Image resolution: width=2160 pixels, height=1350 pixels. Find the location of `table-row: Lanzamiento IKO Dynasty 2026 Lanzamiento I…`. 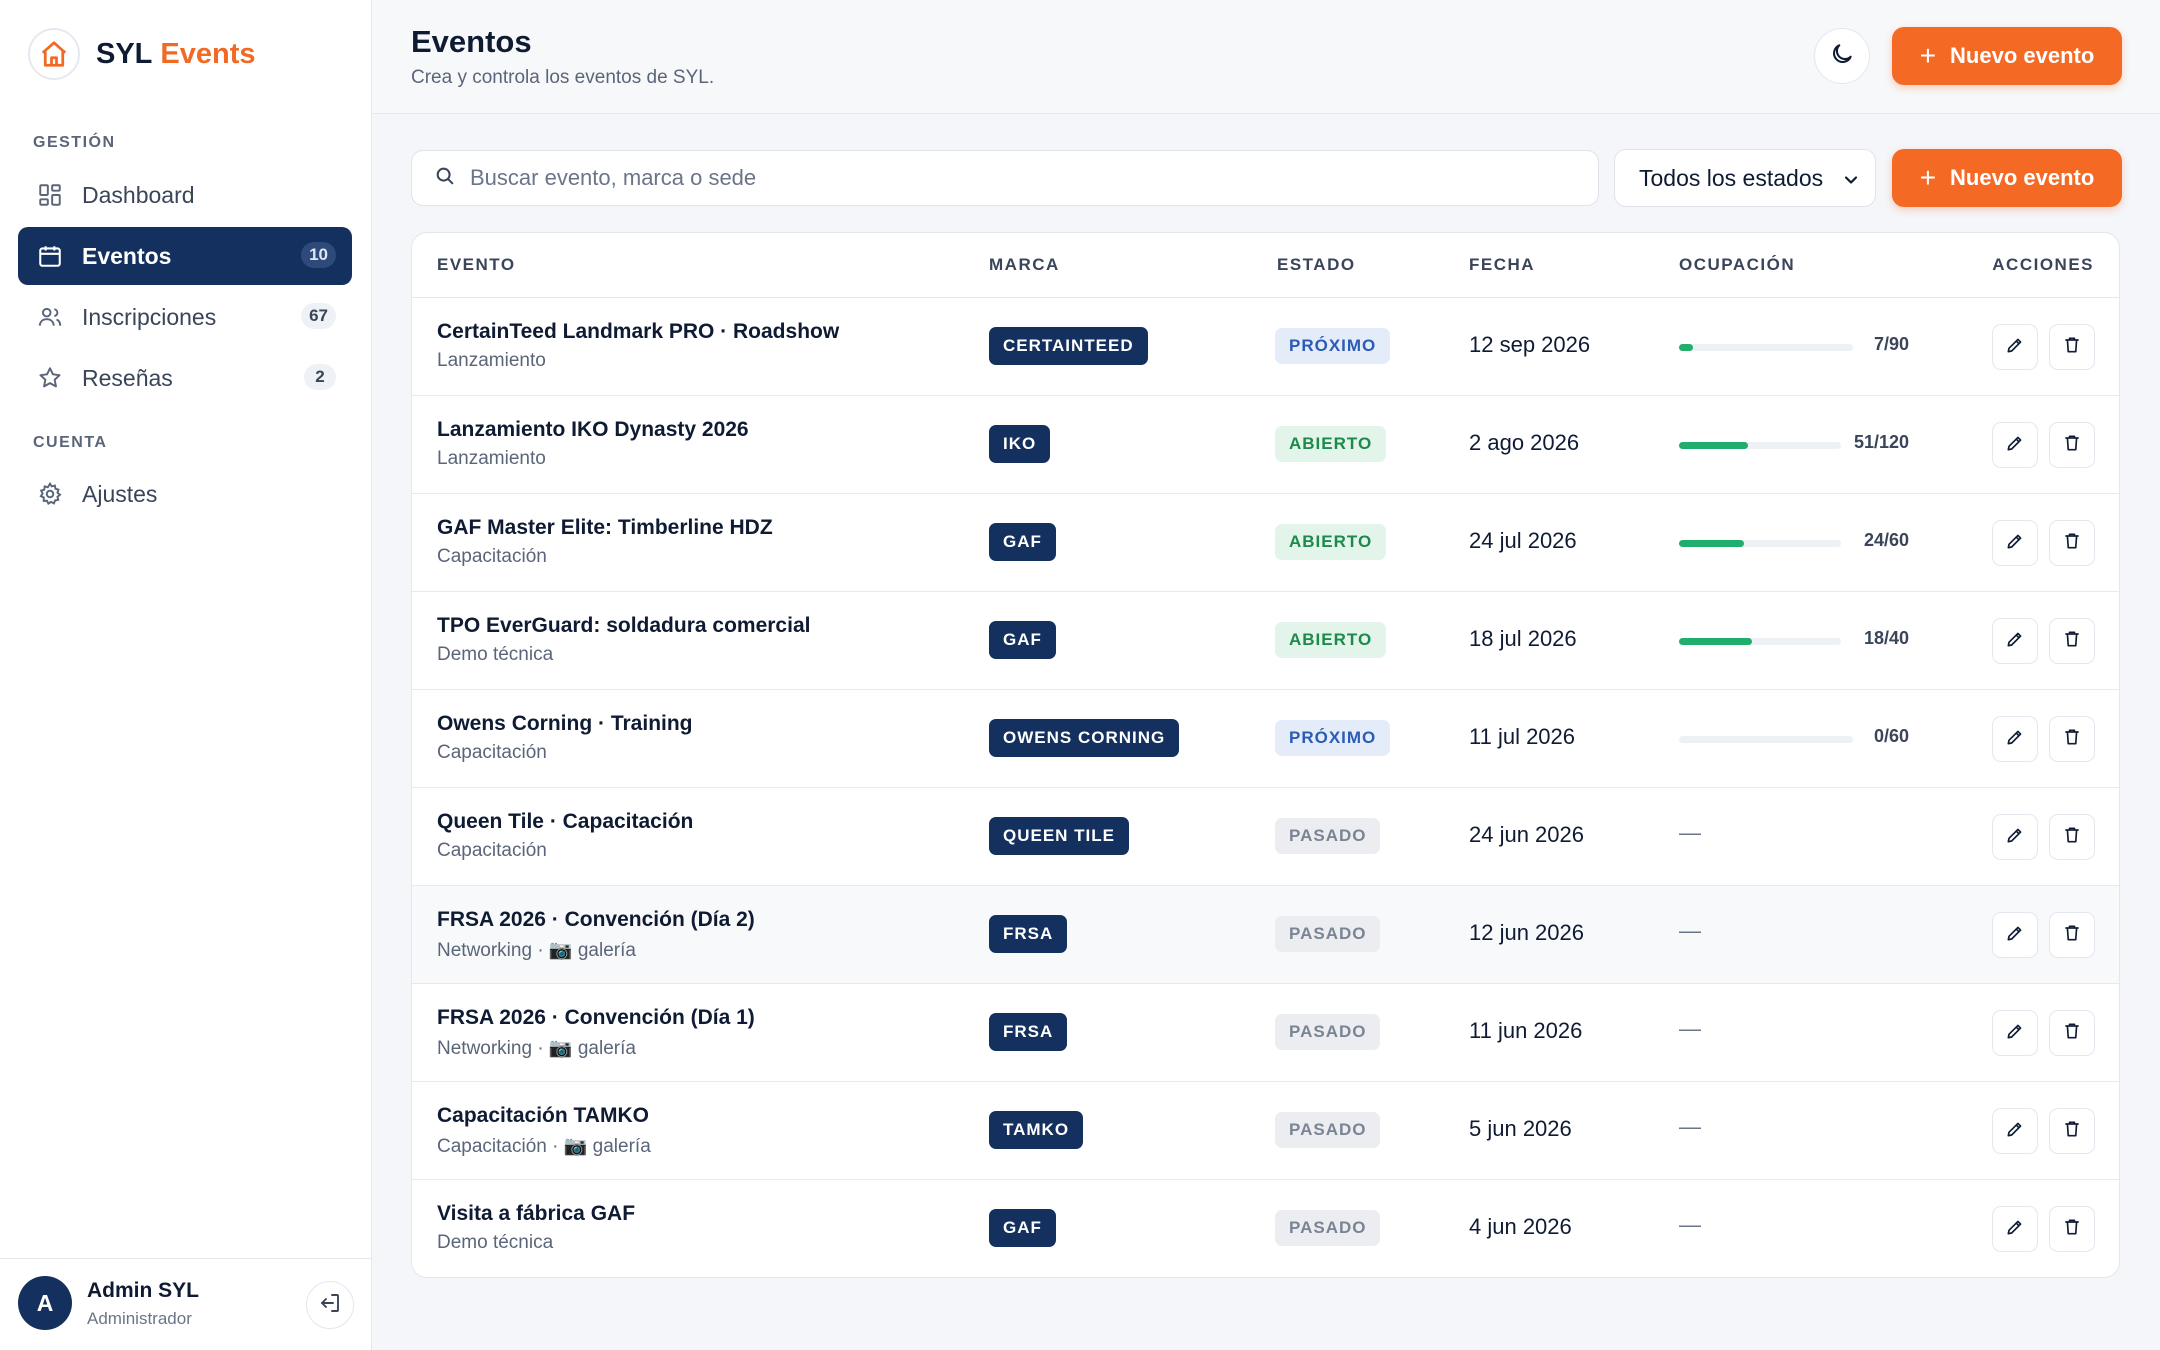

table-row: Lanzamiento IKO Dynasty 2026 Lanzamiento I… is located at coordinates (1265, 445).